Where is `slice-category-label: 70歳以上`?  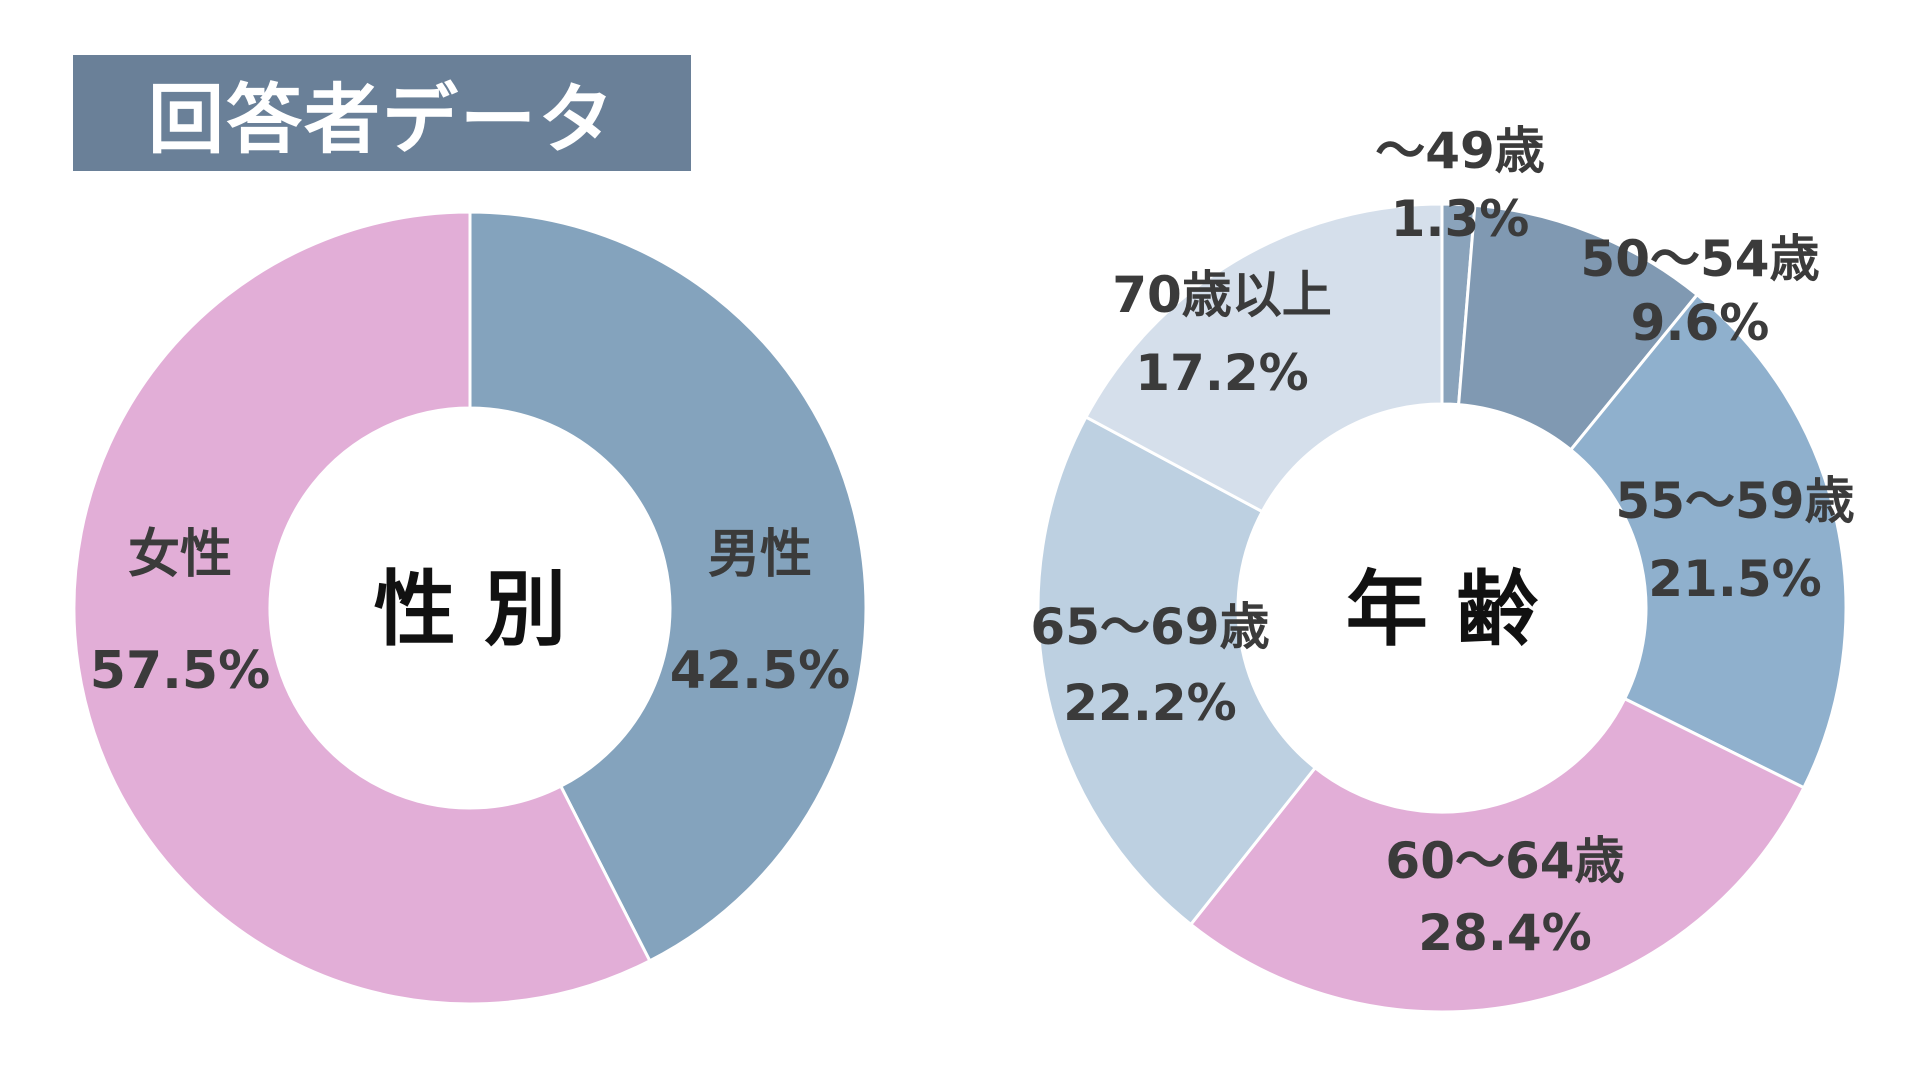
slice-category-label: 70歳以上 is located at coordinates (1222, 295).